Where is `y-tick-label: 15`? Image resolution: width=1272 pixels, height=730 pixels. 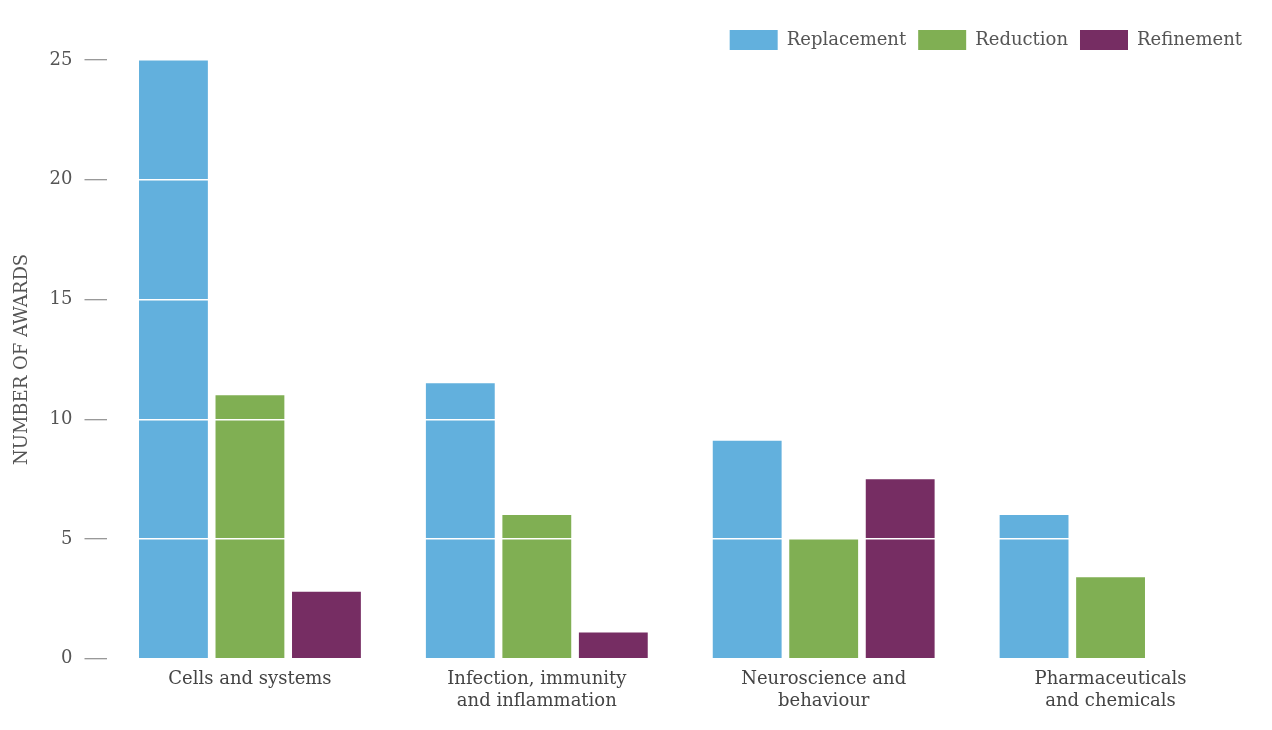 y-tick-label: 15 is located at coordinates (61, 298).